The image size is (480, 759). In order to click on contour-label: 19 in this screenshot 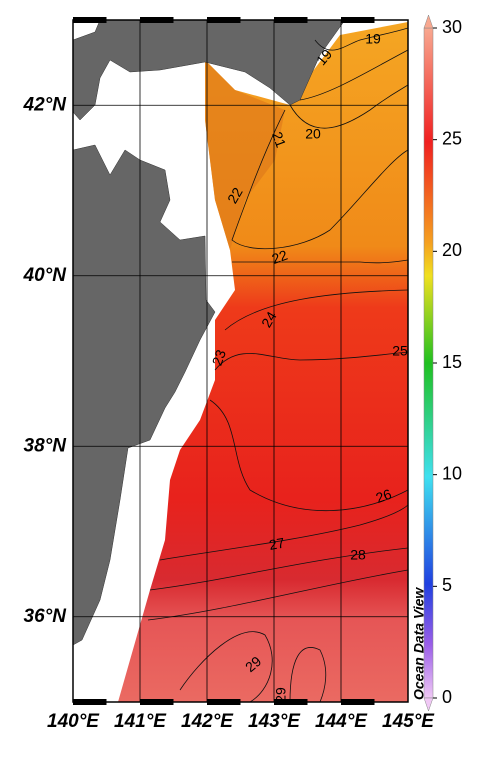, I will do `click(373, 39)`.